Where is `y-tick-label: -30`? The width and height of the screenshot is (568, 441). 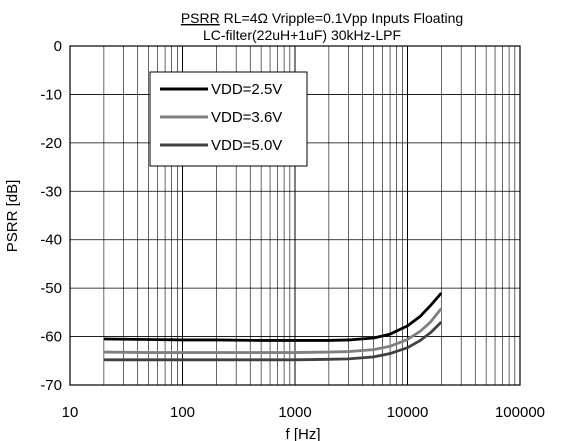
y-tick-label: -30 is located at coordinates (51, 191).